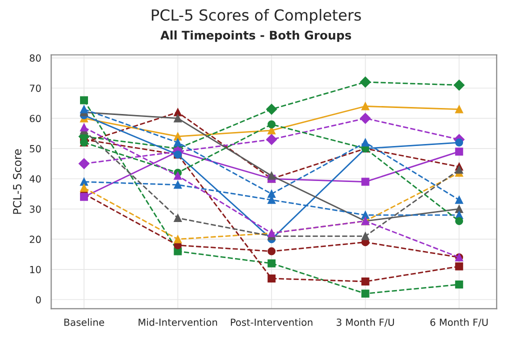 This screenshot has width=512, height=343. I want to click on y-axis-title: PCL-5 Score, so click(17, 181).